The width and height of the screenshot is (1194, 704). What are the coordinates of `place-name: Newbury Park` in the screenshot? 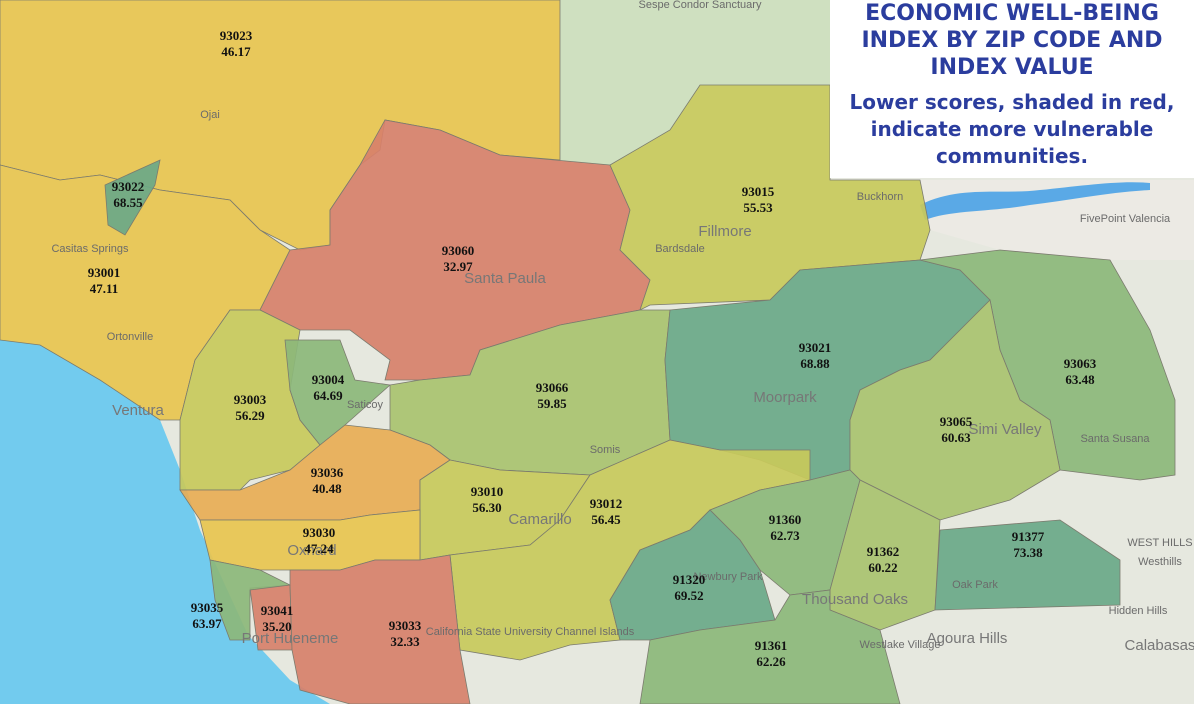 It's located at (728, 577).